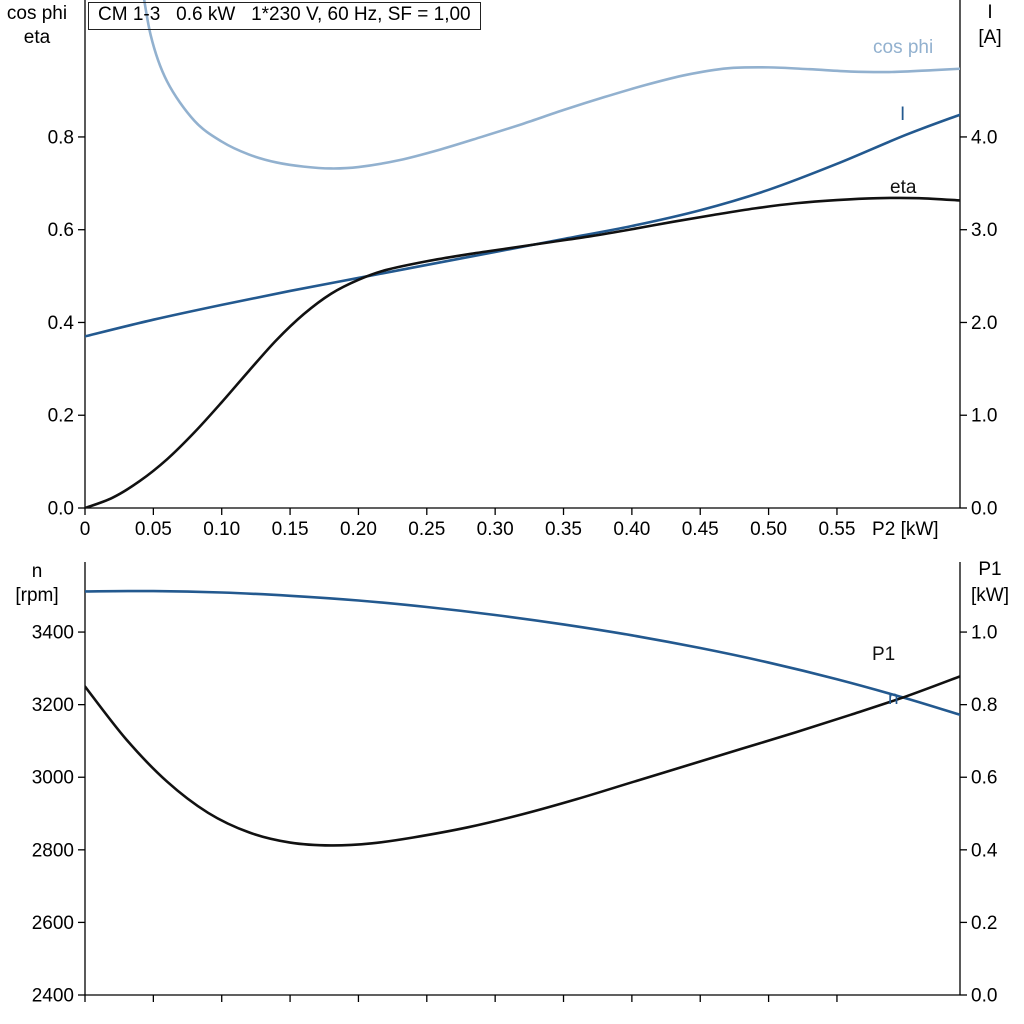 This screenshot has width=1024, height=1024. I want to click on x-tick-label: 0.25, so click(426, 529).